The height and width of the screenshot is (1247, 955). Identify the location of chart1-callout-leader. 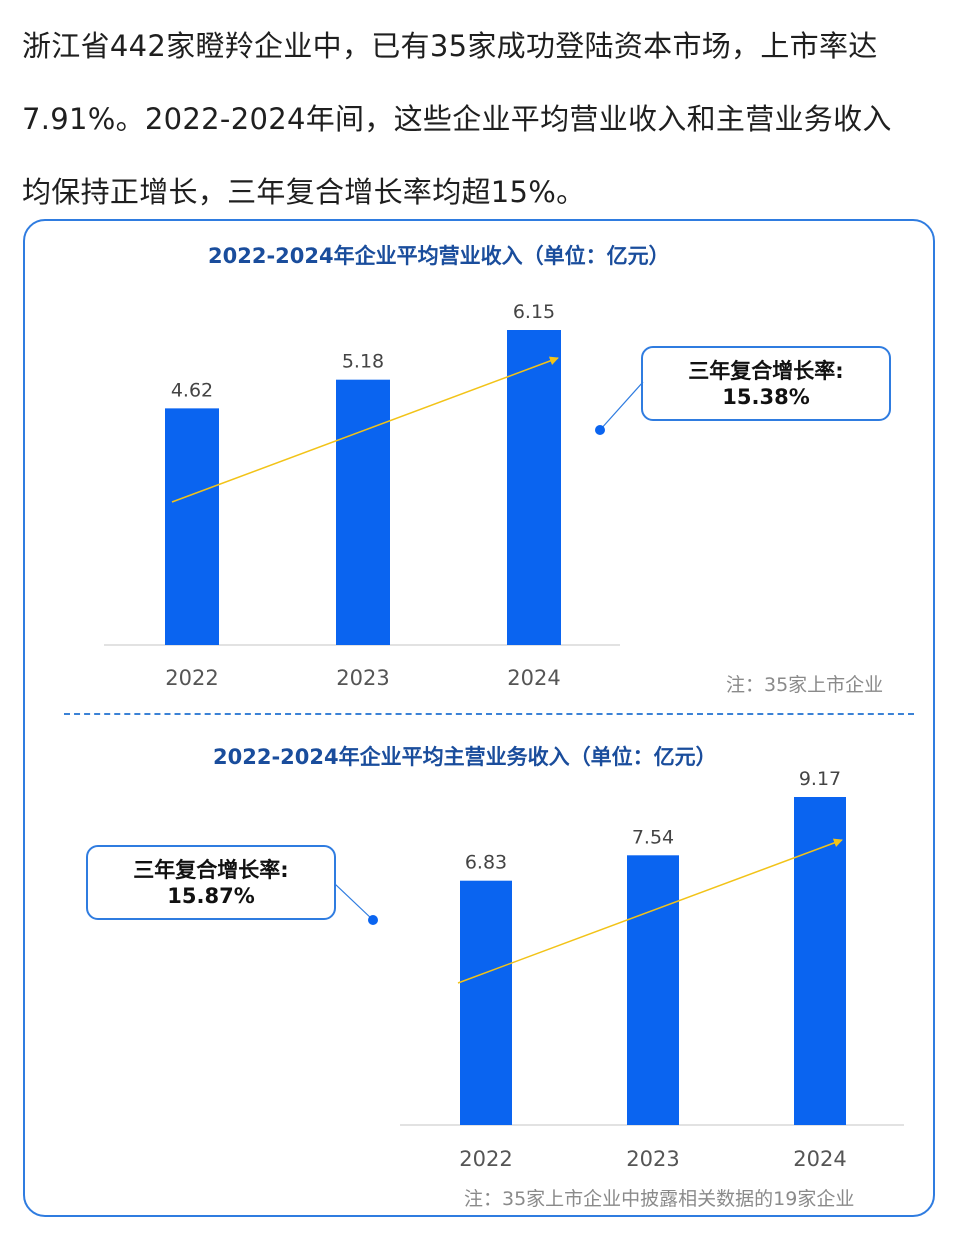
(621, 406).